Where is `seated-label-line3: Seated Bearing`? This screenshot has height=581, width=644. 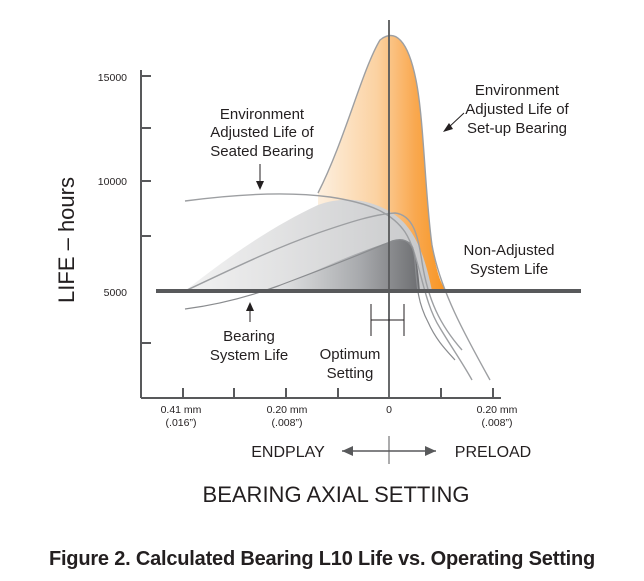
seated-label-line3: Seated Bearing is located at coordinates (261, 151).